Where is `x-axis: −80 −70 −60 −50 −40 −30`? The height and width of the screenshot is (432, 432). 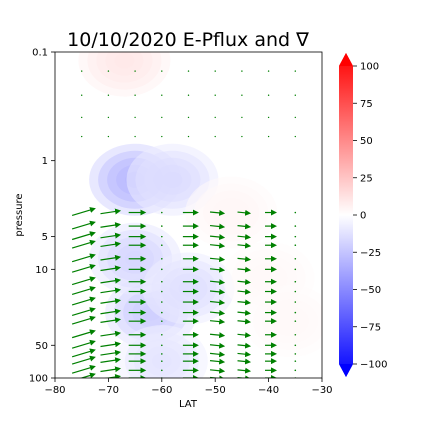
x-axis: −80 −70 −60 −50 −40 −30 is located at coordinates (188, 387).